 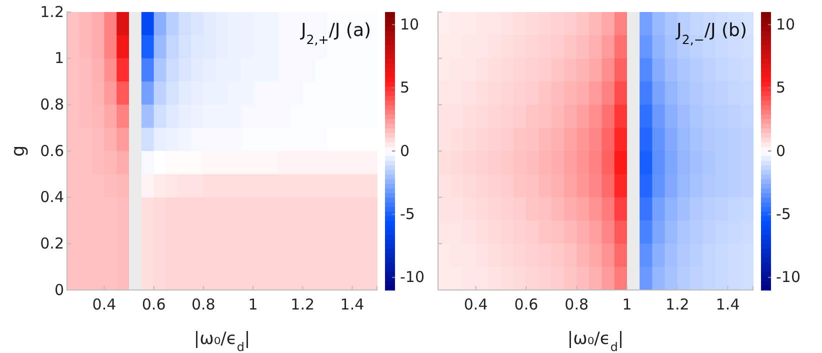 I want to click on y-axis-title: g, so click(x=18, y=151).